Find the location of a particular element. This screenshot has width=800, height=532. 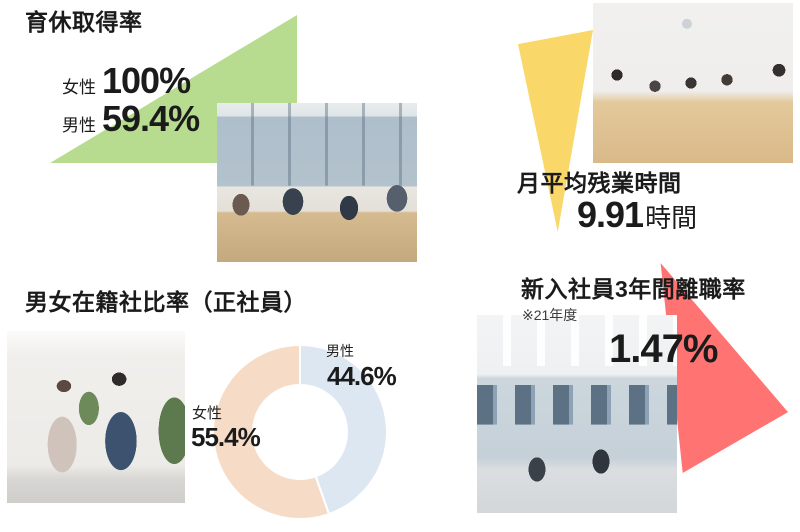

gender-ratio-donut-chart is located at coordinates (300, 432).